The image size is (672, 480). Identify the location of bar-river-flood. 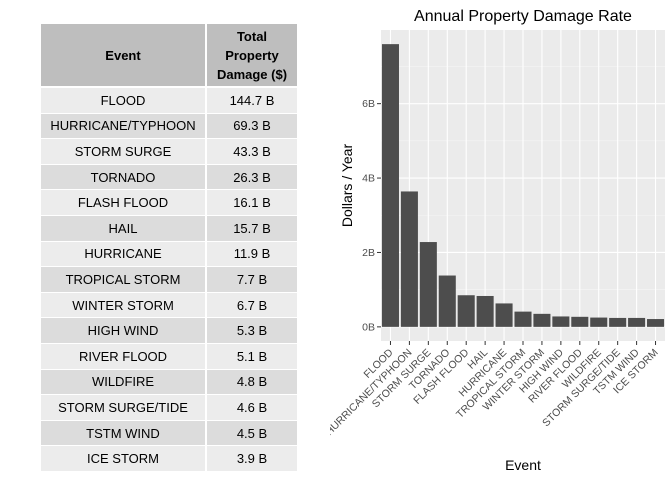
(580, 321).